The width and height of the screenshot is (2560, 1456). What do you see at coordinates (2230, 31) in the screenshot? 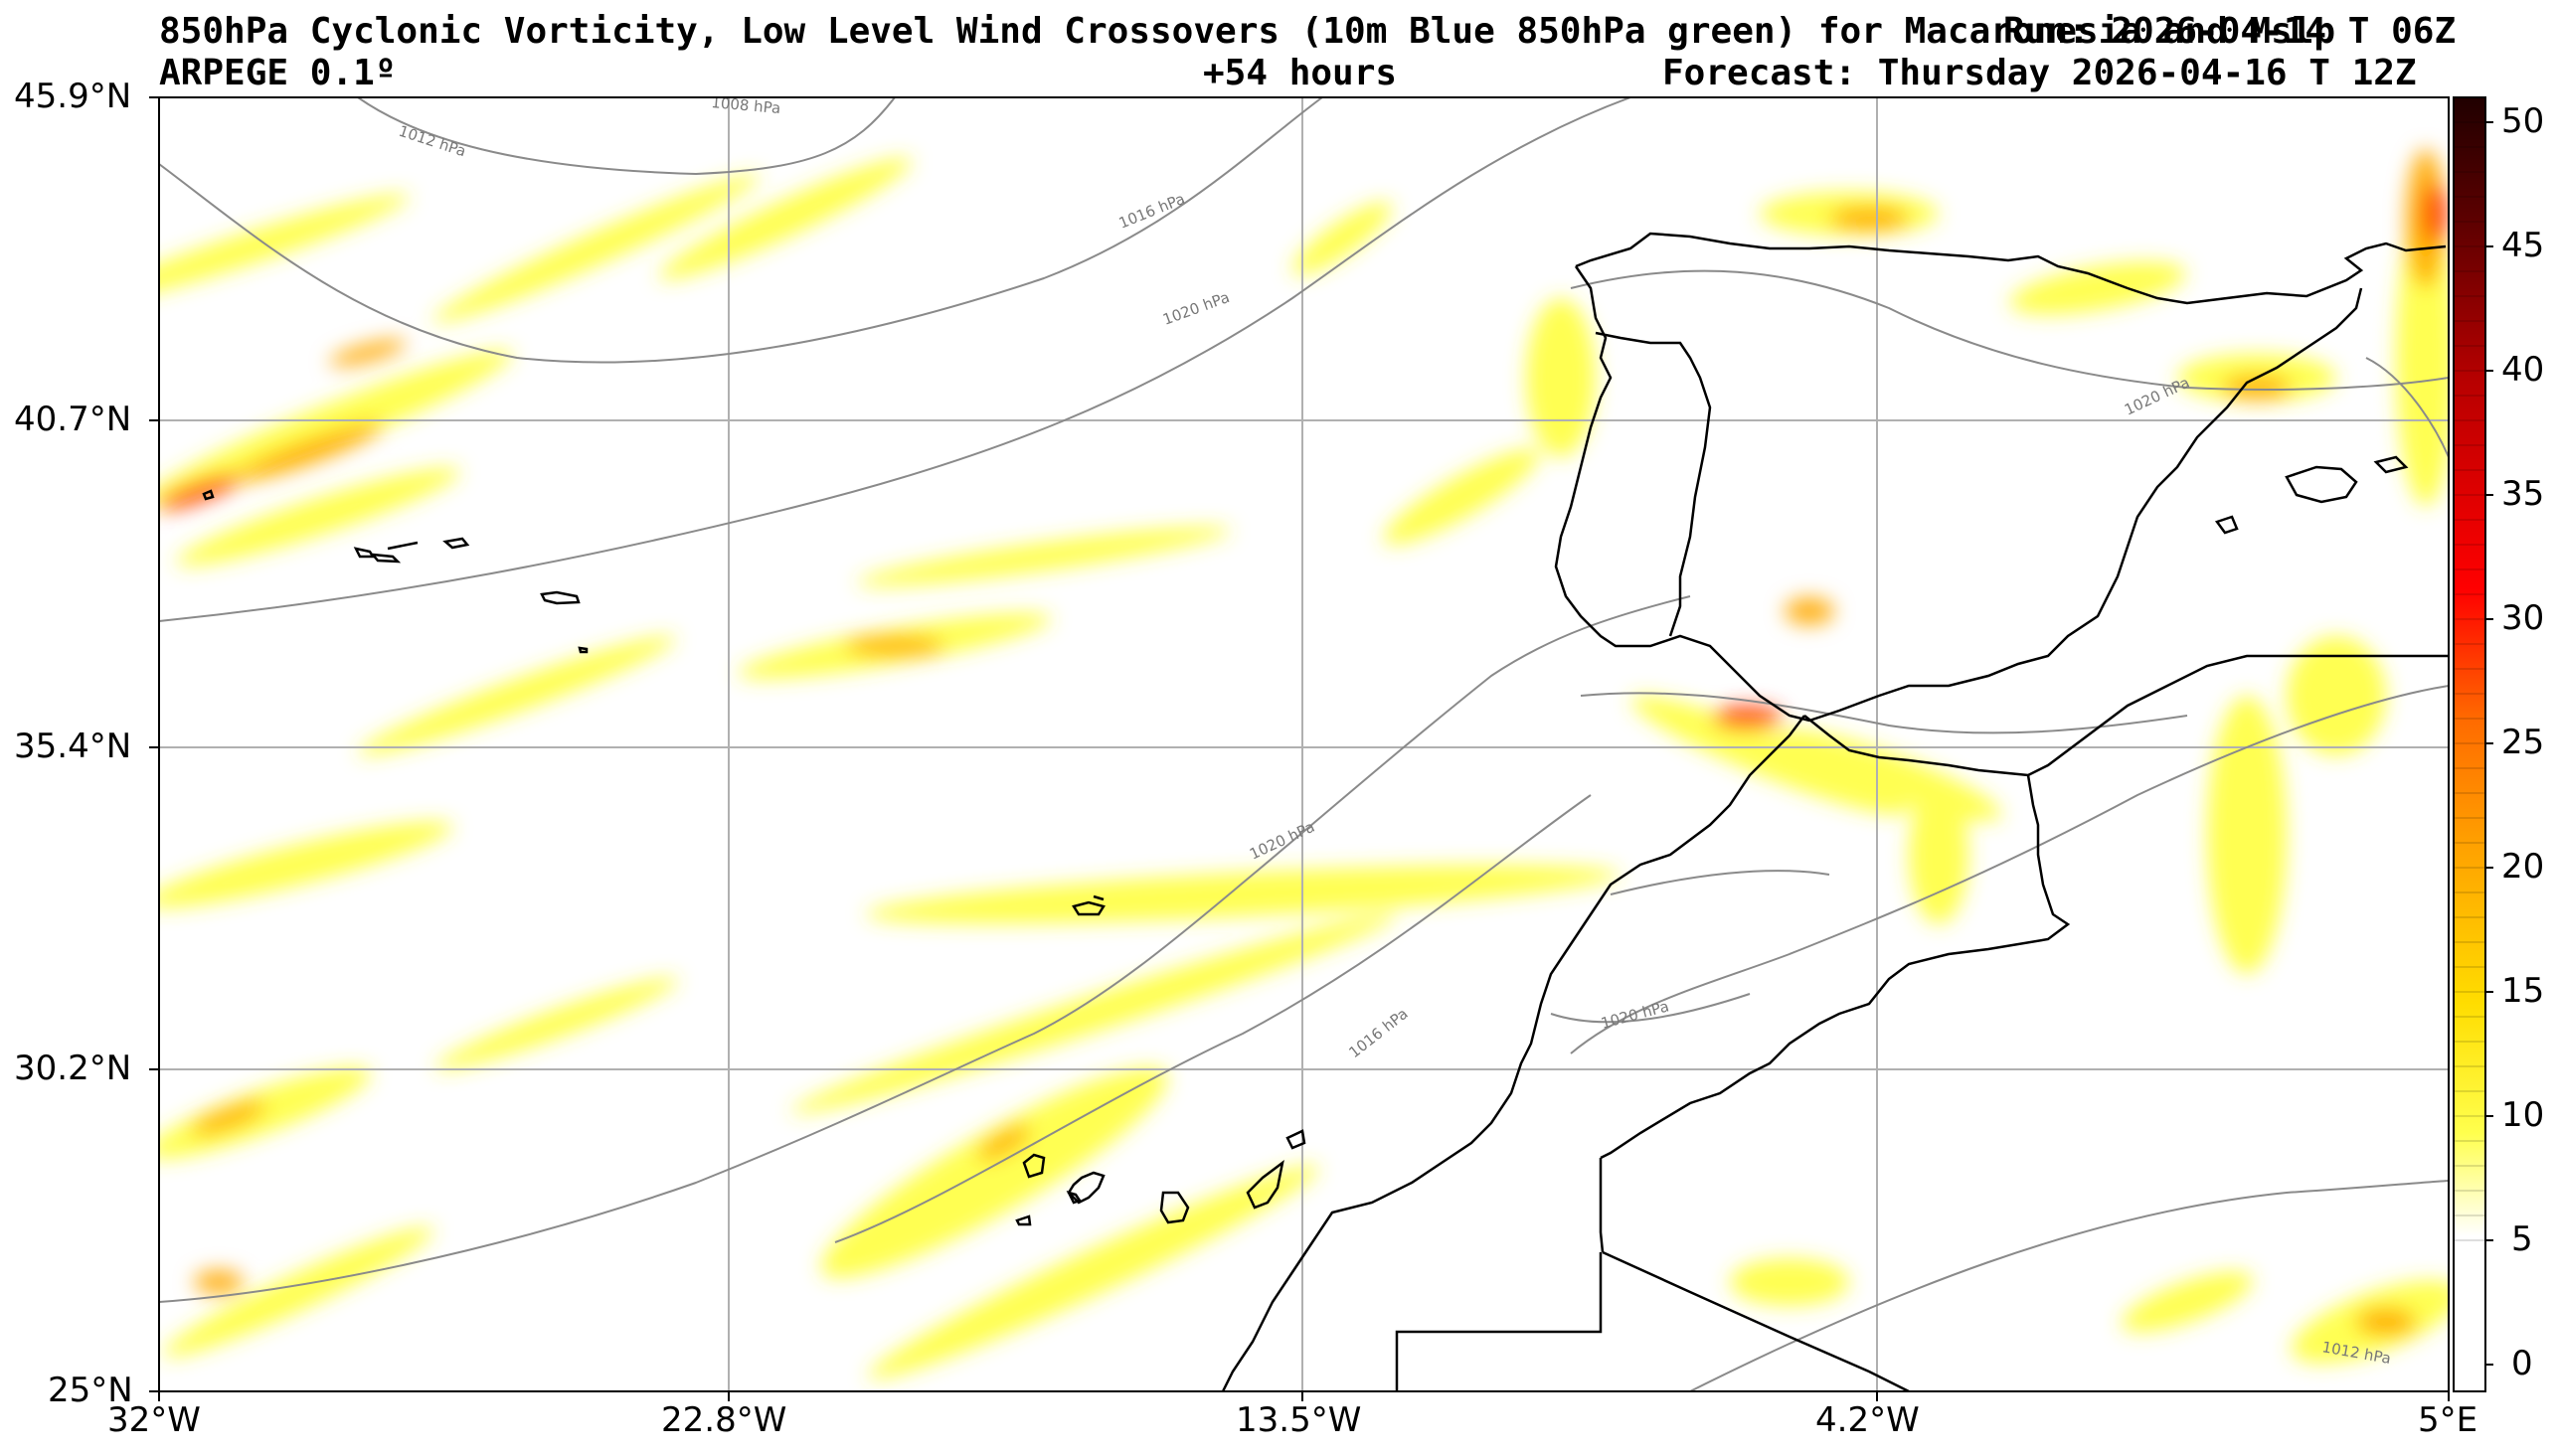
I see `run-label: Run: 2026-04-14 T 06Z` at bounding box center [2230, 31].